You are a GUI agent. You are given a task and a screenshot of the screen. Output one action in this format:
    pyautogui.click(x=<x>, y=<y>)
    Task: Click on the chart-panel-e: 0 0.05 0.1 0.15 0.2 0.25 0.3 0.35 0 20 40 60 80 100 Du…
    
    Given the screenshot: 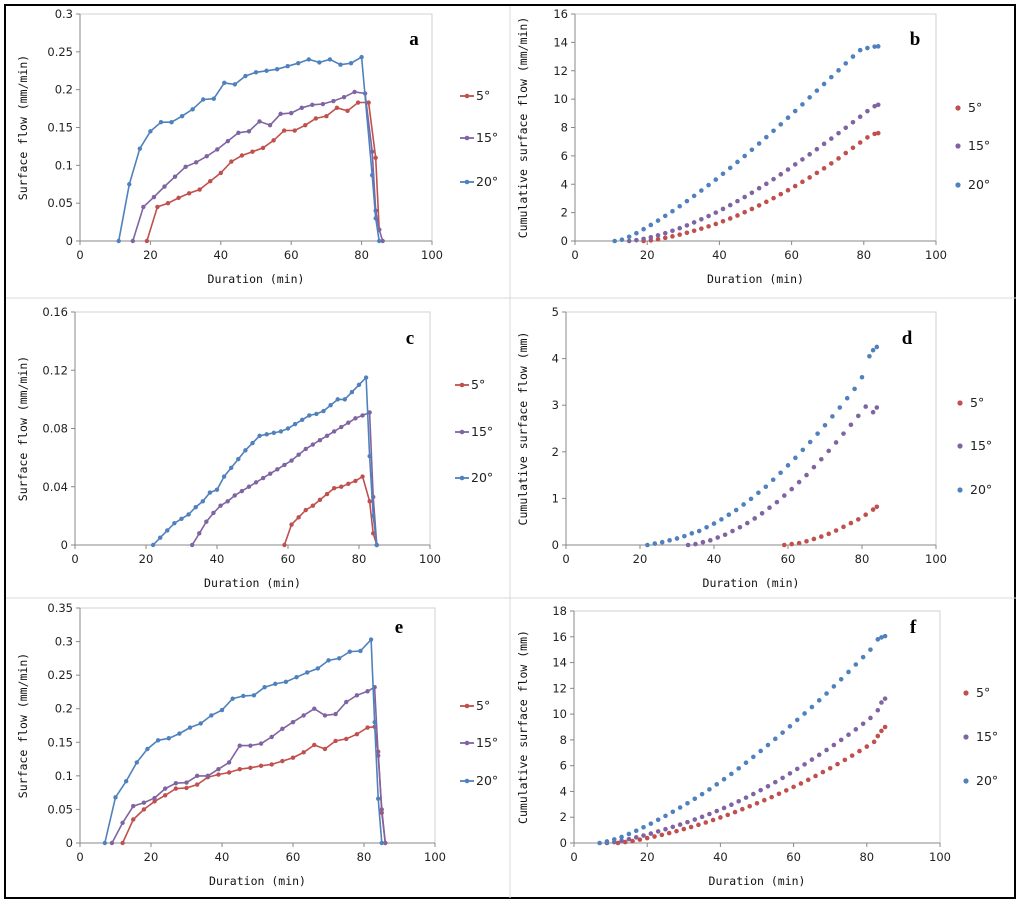 What is the action you would take?
    pyautogui.click(x=257, y=744)
    